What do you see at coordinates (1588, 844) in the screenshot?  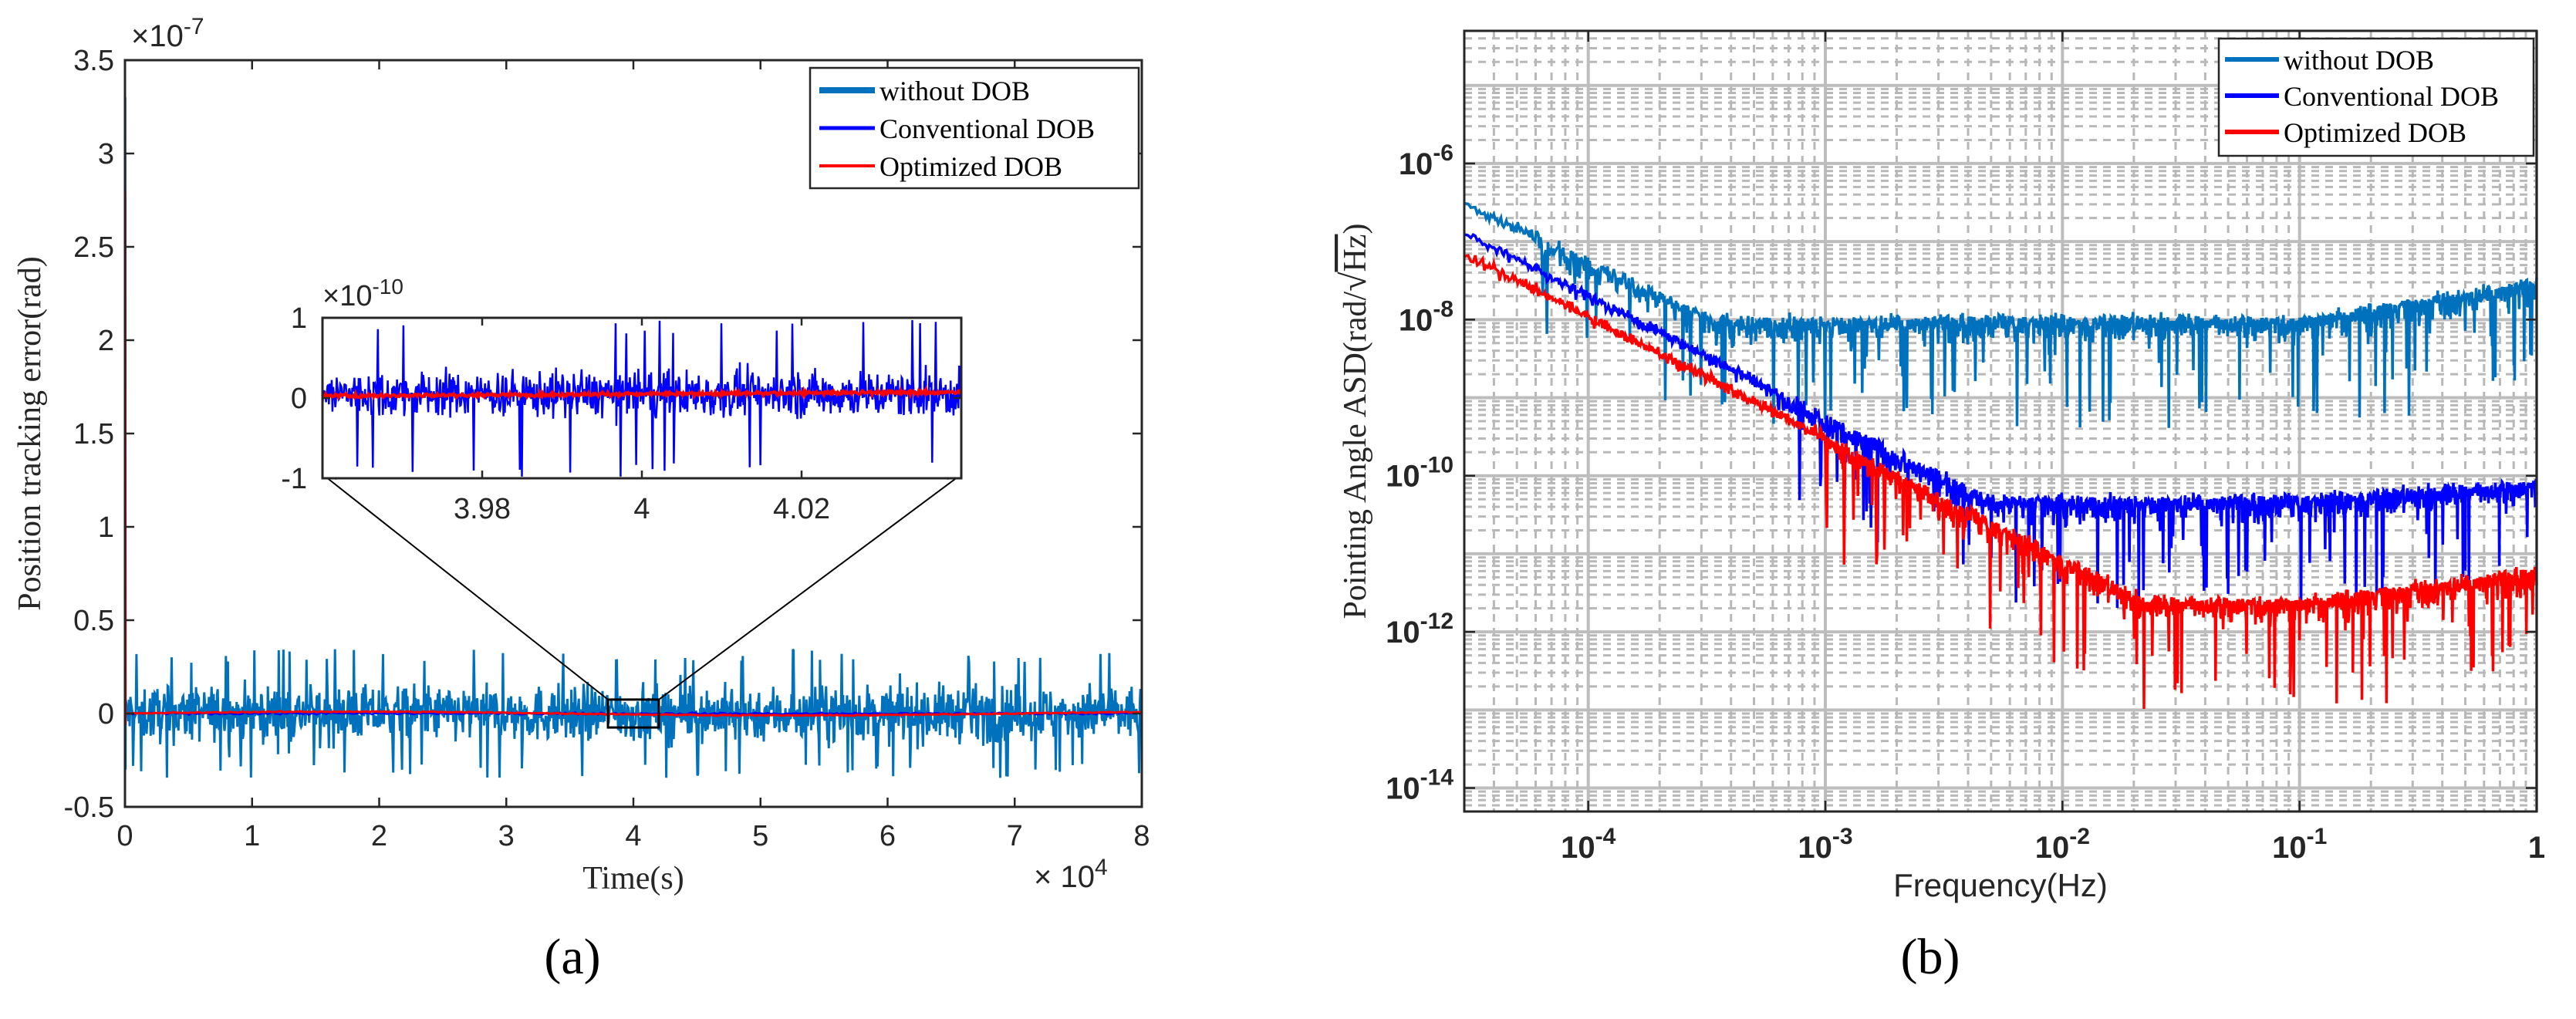 I see `chart-b-x-tick-label: 10⁻⁴` at bounding box center [1588, 844].